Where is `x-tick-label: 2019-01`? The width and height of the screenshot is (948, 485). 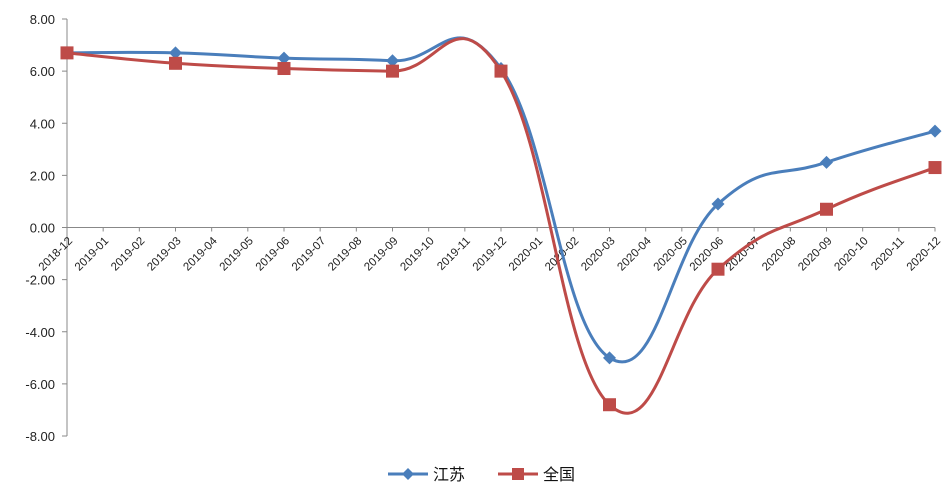 x-tick-label: 2019-01 is located at coordinates (92, 254).